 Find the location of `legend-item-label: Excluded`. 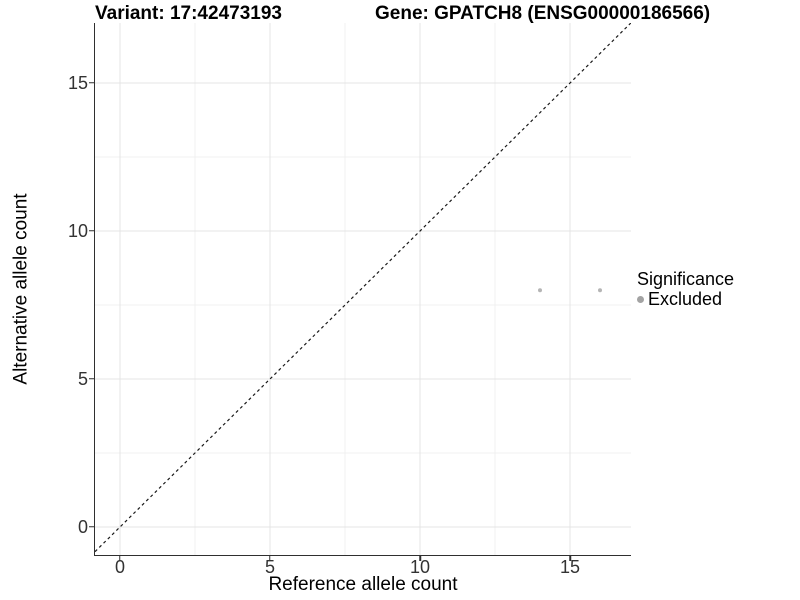

legend-item-label: Excluded is located at coordinates (685, 299).